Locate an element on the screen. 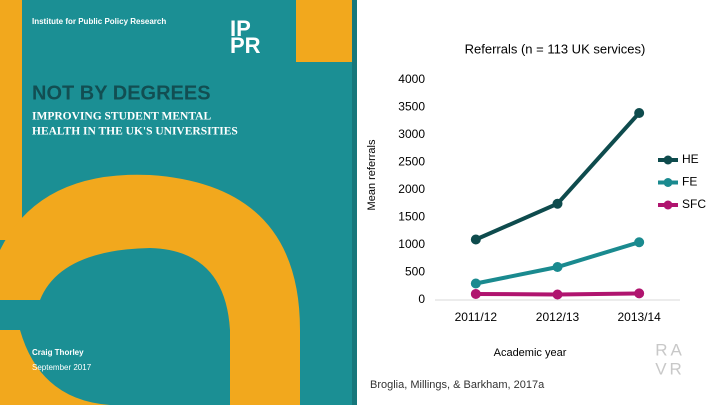 The width and height of the screenshot is (720, 410). badge: RA VR is located at coordinates (670, 359).